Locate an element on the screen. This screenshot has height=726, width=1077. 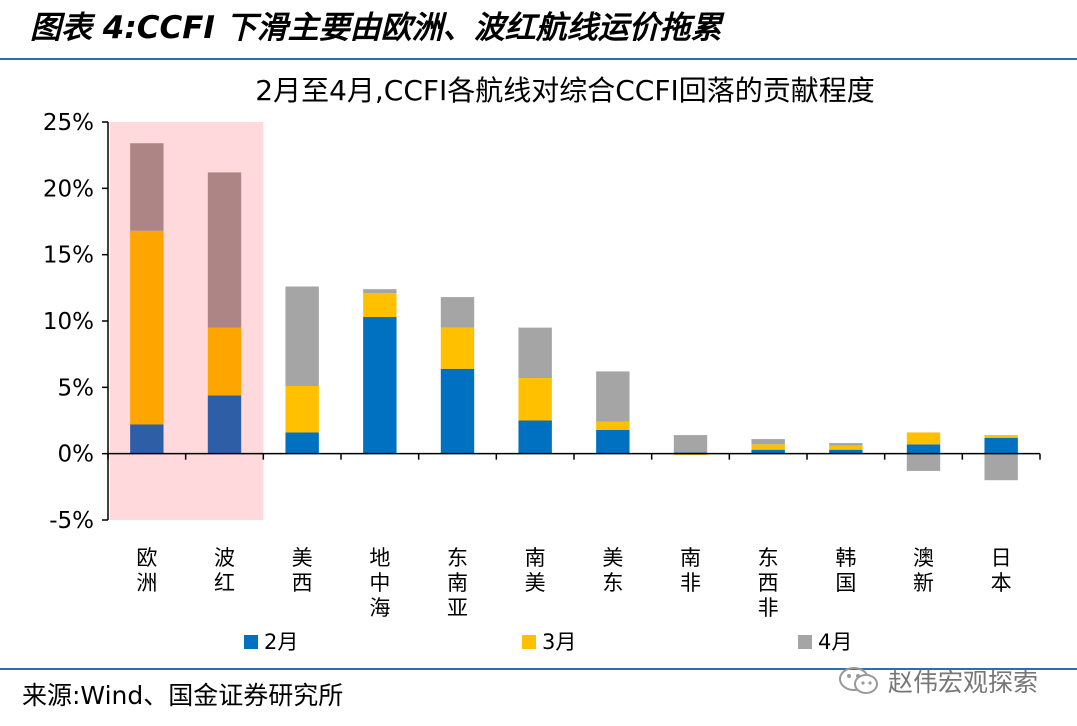
x-tick-label: 韩 is located at coordinates (845, 558).